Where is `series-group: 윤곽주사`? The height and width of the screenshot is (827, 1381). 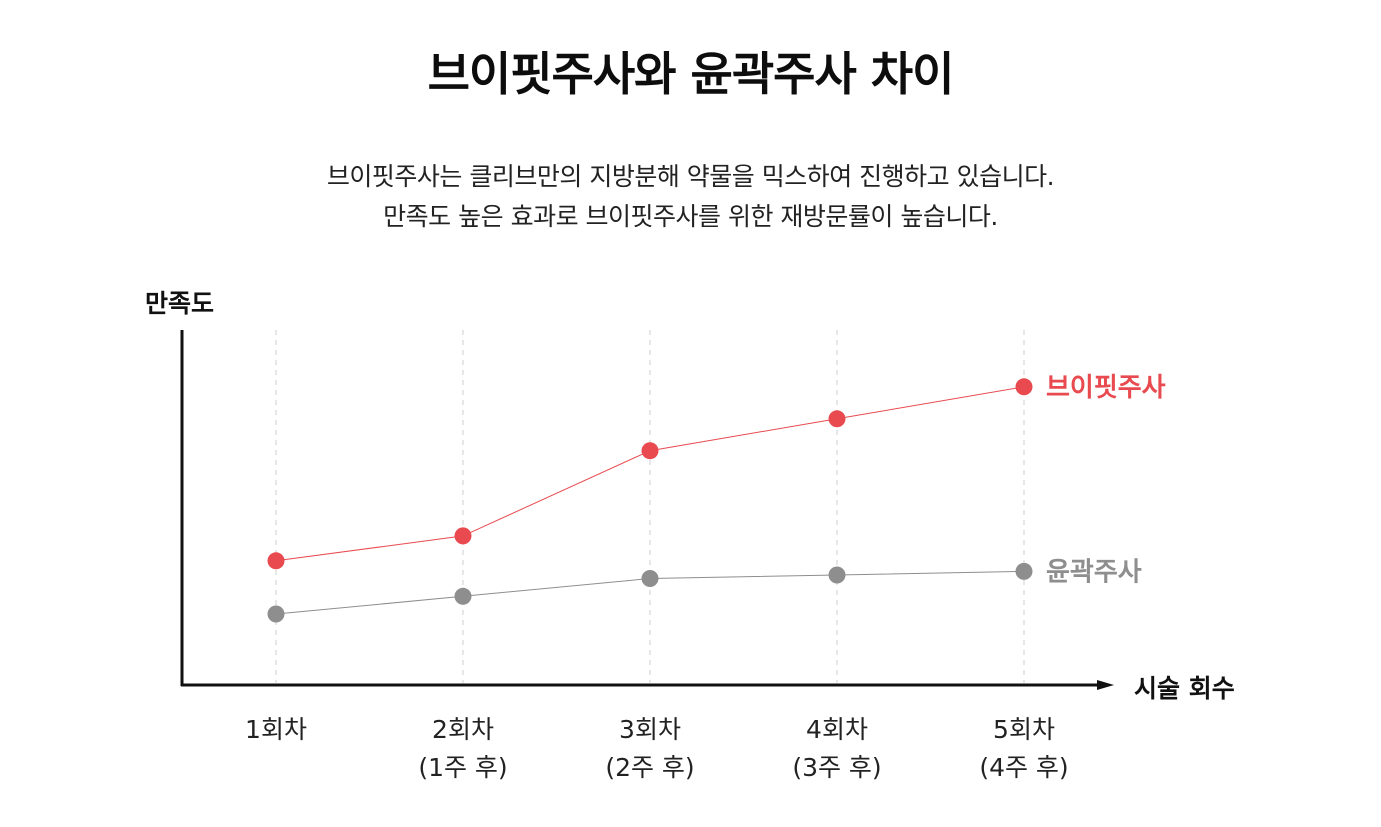
series-group: 윤곽주사 is located at coordinates (704, 590).